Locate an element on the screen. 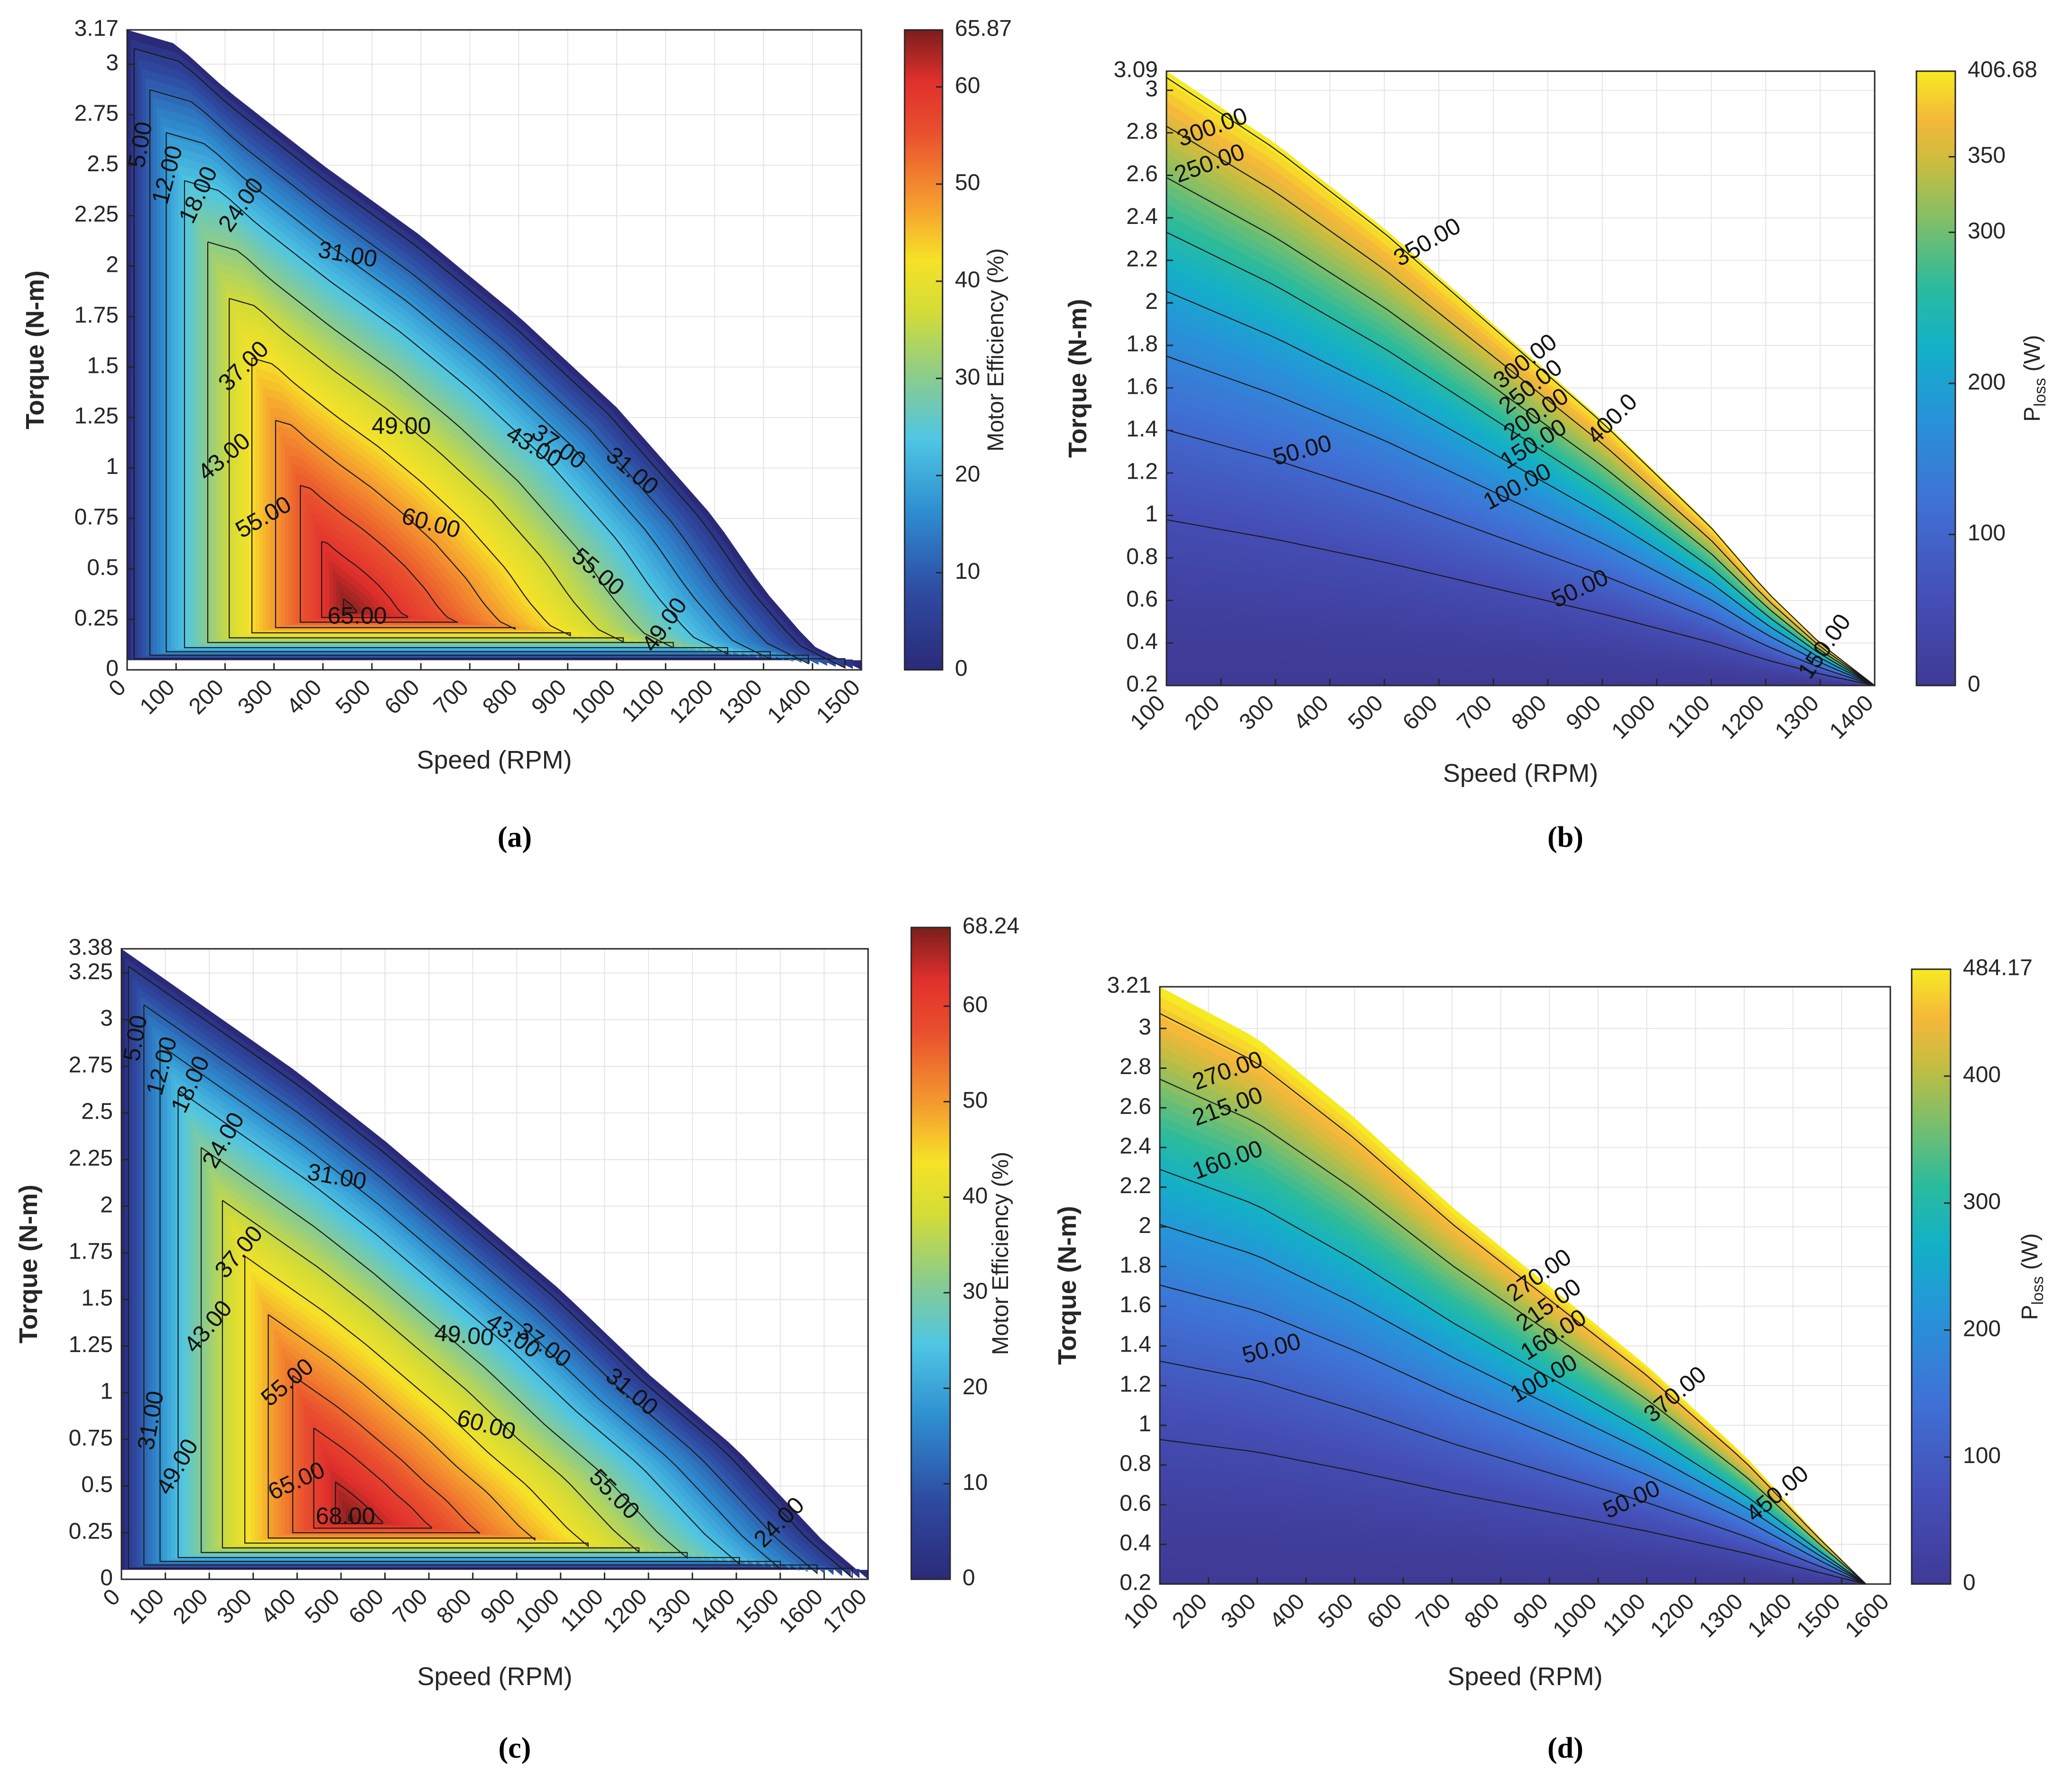  caption-b: (b) is located at coordinates (1565, 837).